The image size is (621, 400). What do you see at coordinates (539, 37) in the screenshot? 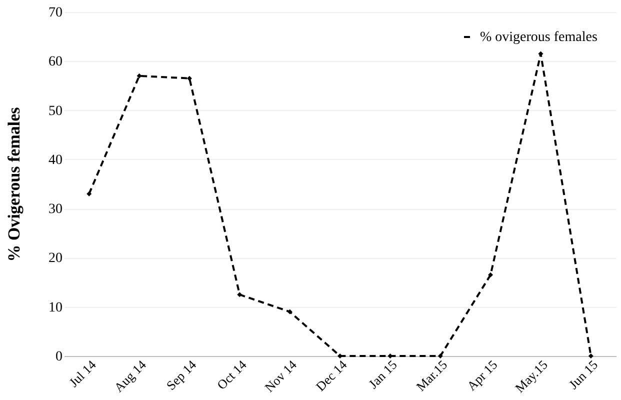
I see `legend-label: % ovigerous females` at bounding box center [539, 37].